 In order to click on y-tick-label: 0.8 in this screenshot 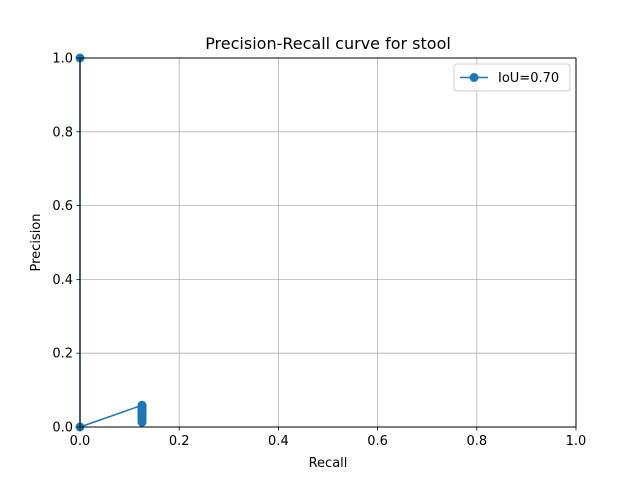, I will do `click(62, 132)`.